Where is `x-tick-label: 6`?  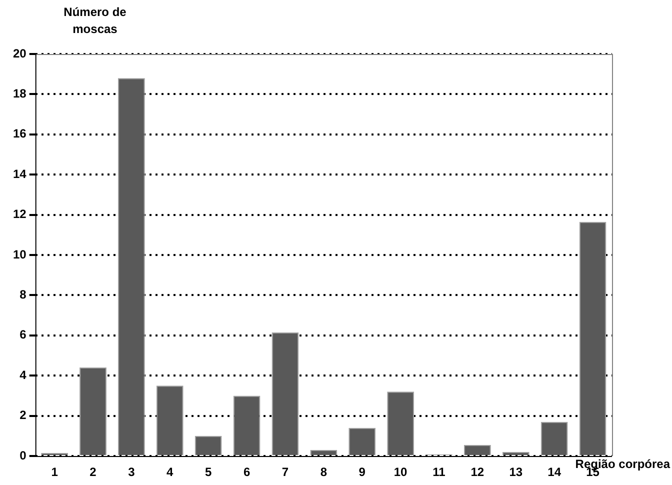 x-tick-label: 6 is located at coordinates (246, 472).